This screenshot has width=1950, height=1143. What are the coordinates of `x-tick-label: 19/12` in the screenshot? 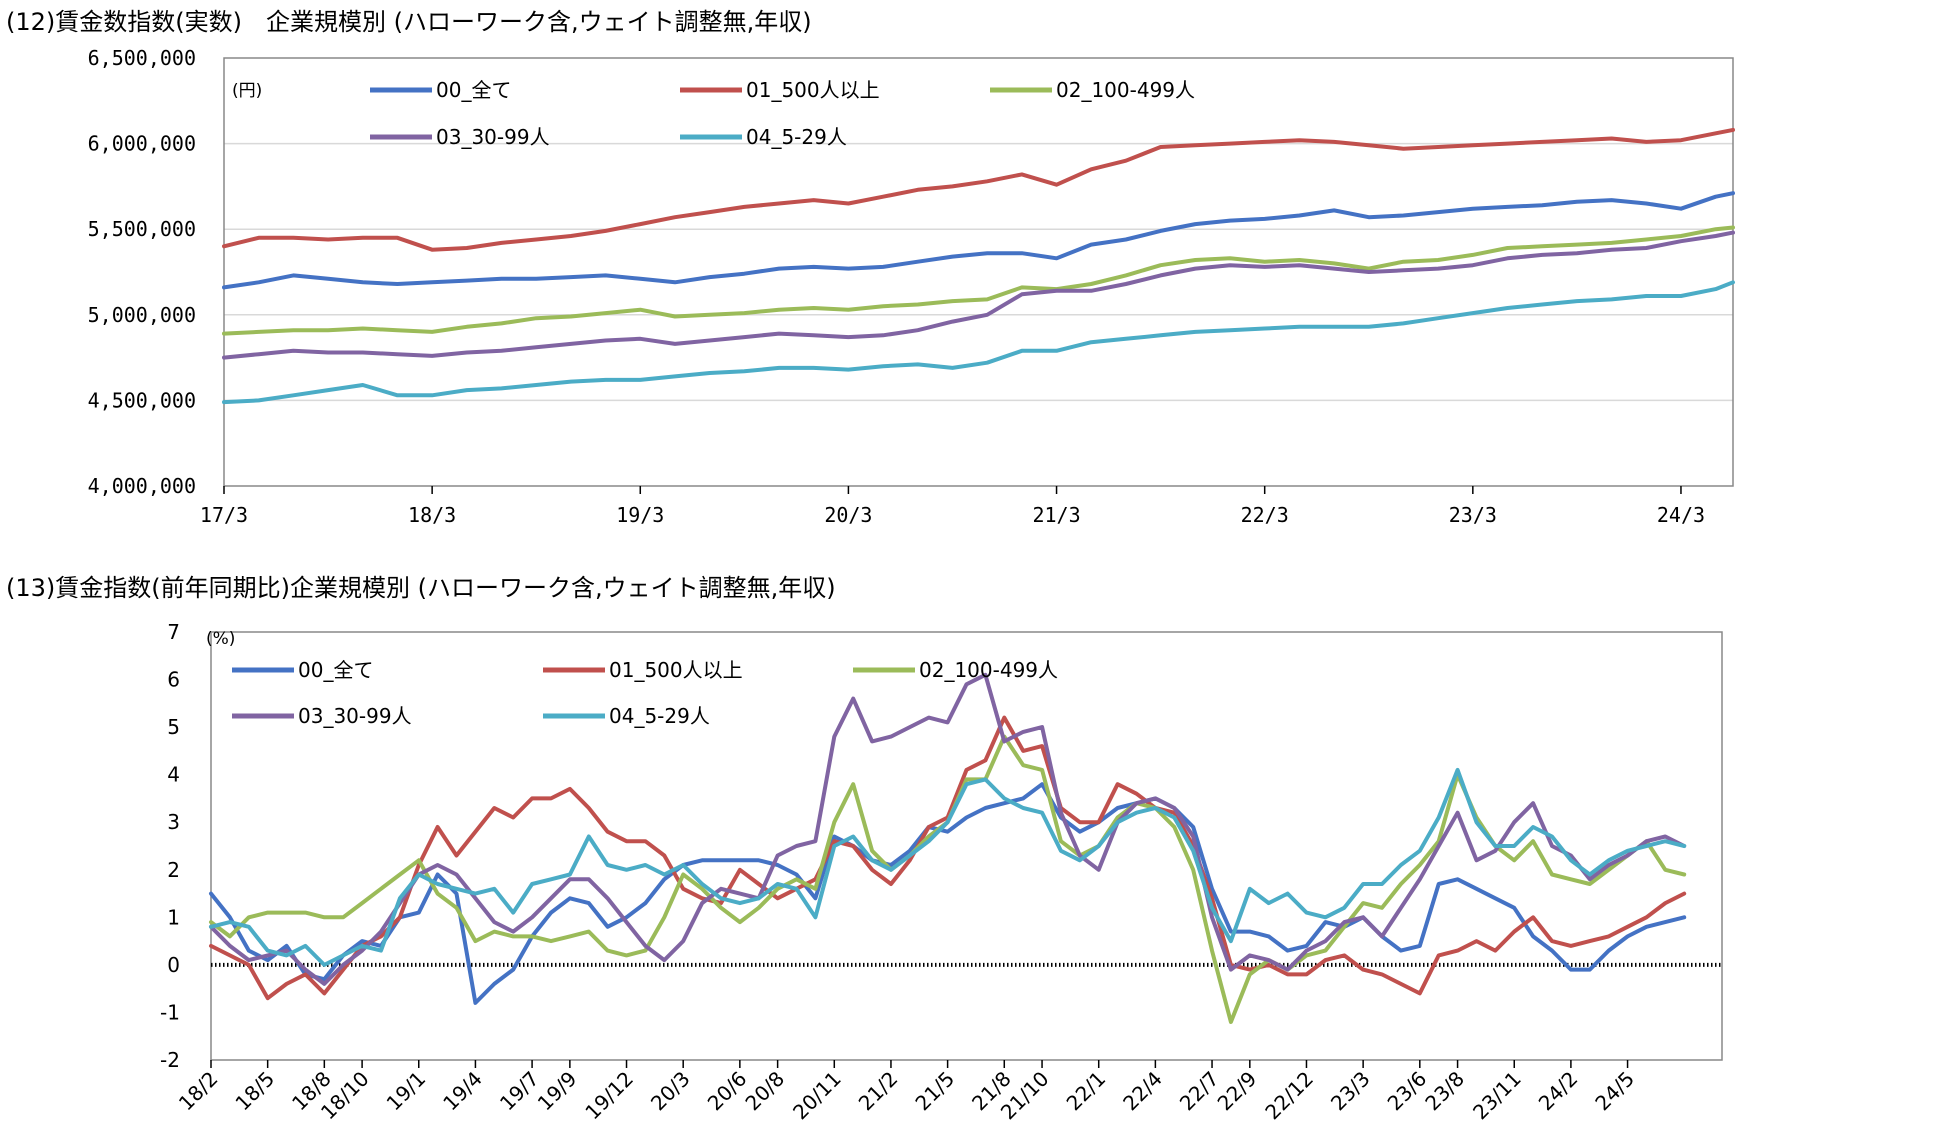 It's located at (609, 1096).